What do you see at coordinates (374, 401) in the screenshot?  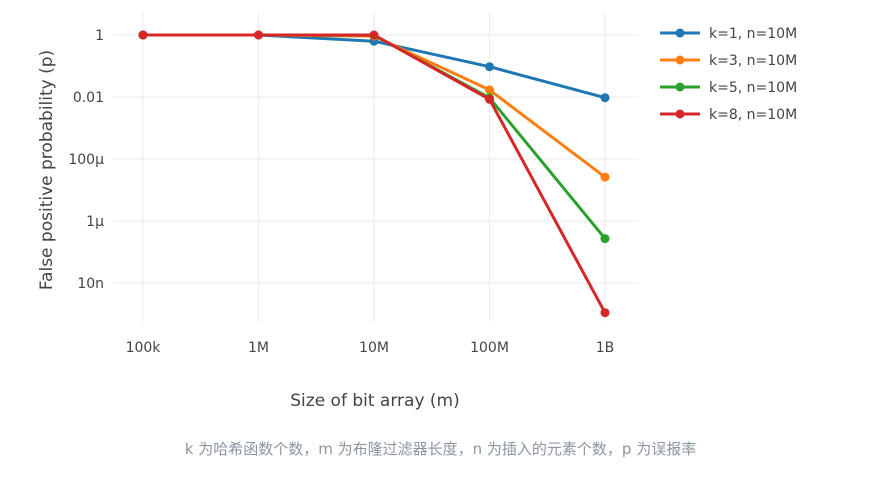 I see `x-axis-title: Size of bit array (m)` at bounding box center [374, 401].